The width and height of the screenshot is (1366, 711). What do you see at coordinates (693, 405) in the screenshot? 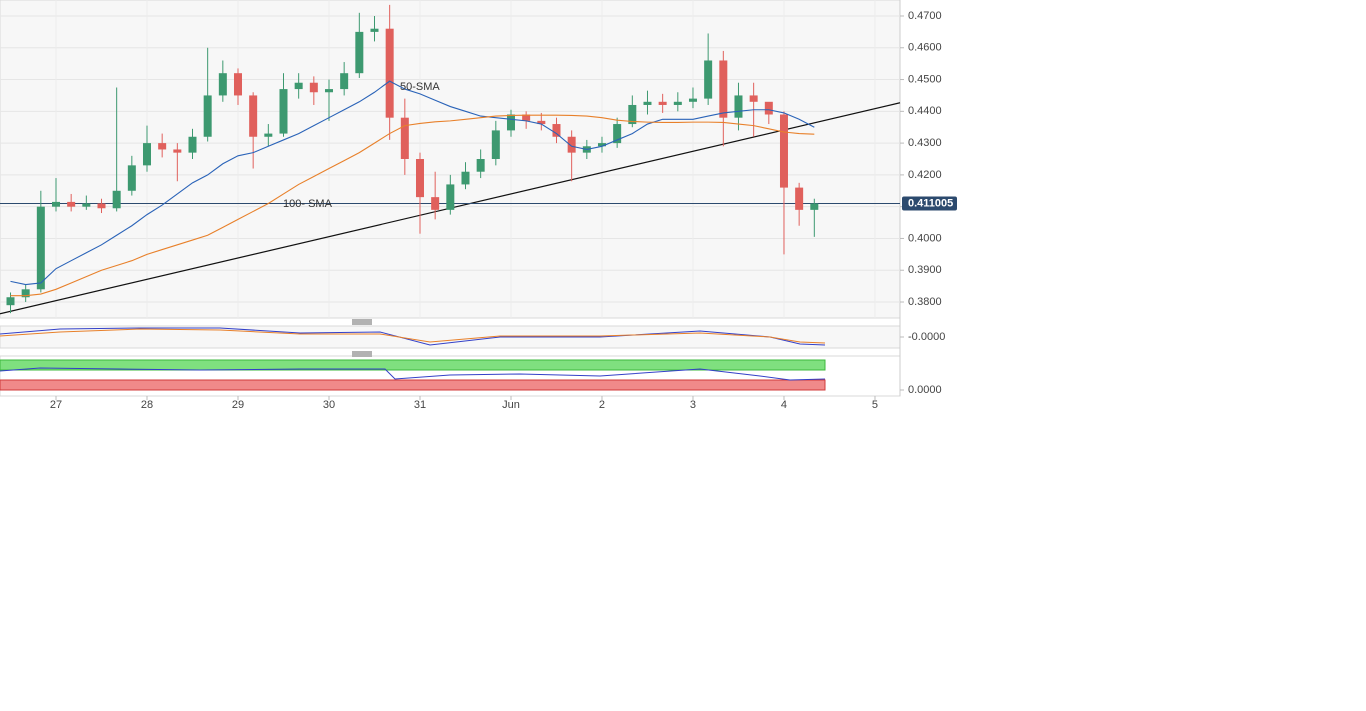
I see `x-tick-label: 3` at bounding box center [693, 405].